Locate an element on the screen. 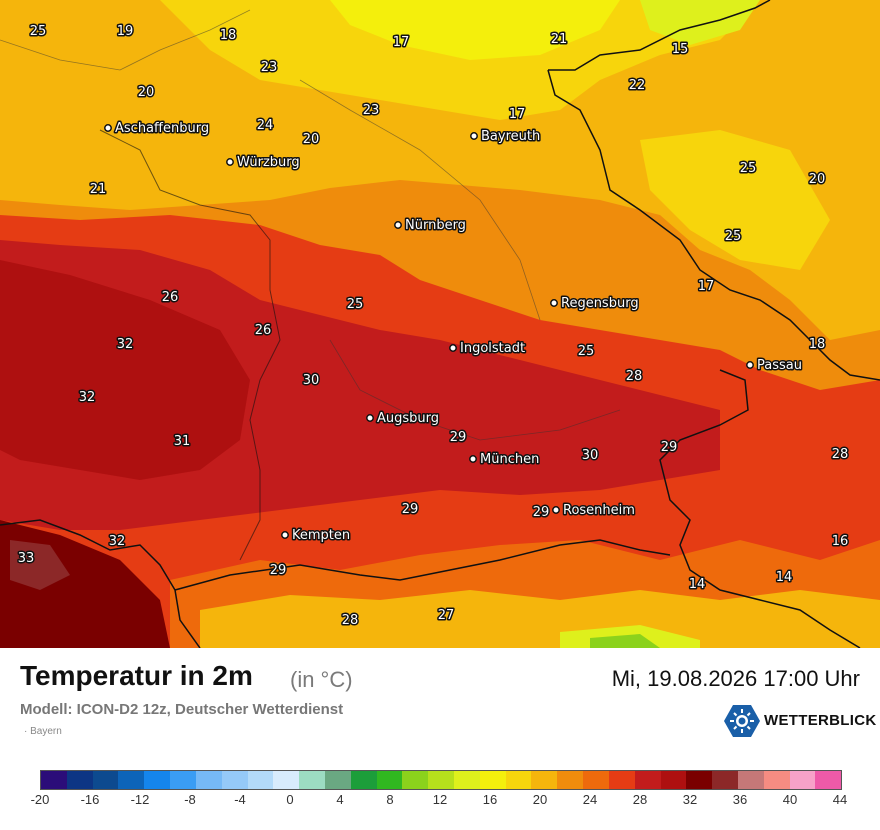 Image resolution: width=880 pixels, height=830 pixels. city-label: Passau is located at coordinates (779, 365).